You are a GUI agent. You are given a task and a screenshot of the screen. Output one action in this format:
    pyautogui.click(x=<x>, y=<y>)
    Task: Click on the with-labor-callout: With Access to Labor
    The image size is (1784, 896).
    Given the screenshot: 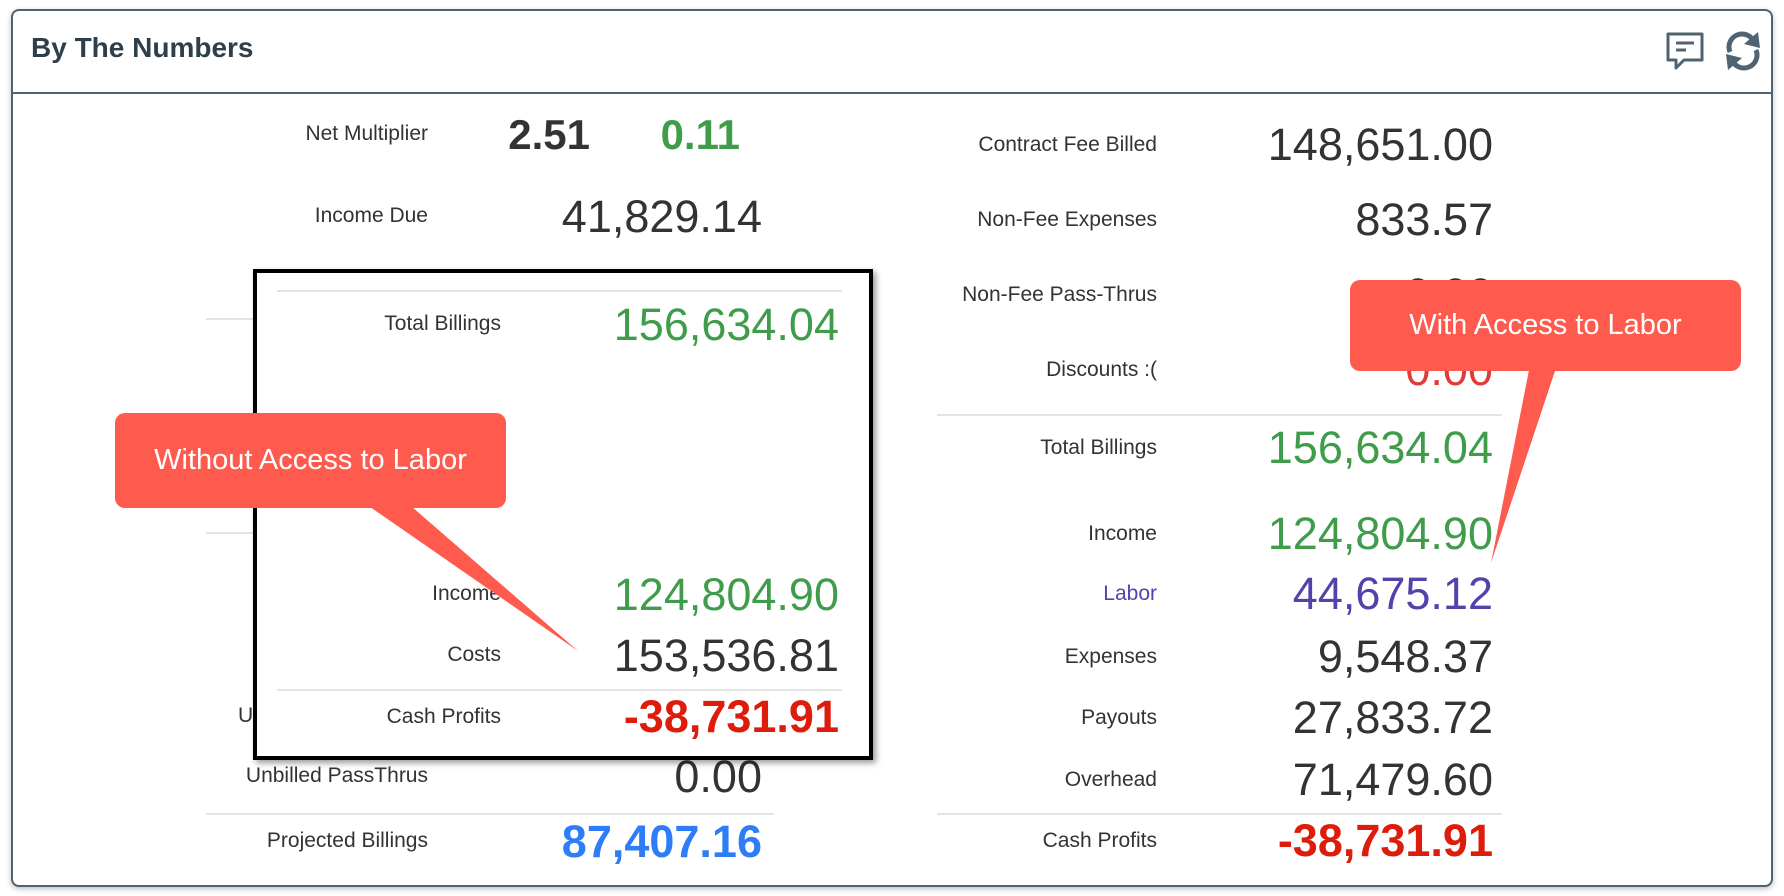 What is the action you would take?
    pyautogui.click(x=1545, y=325)
    